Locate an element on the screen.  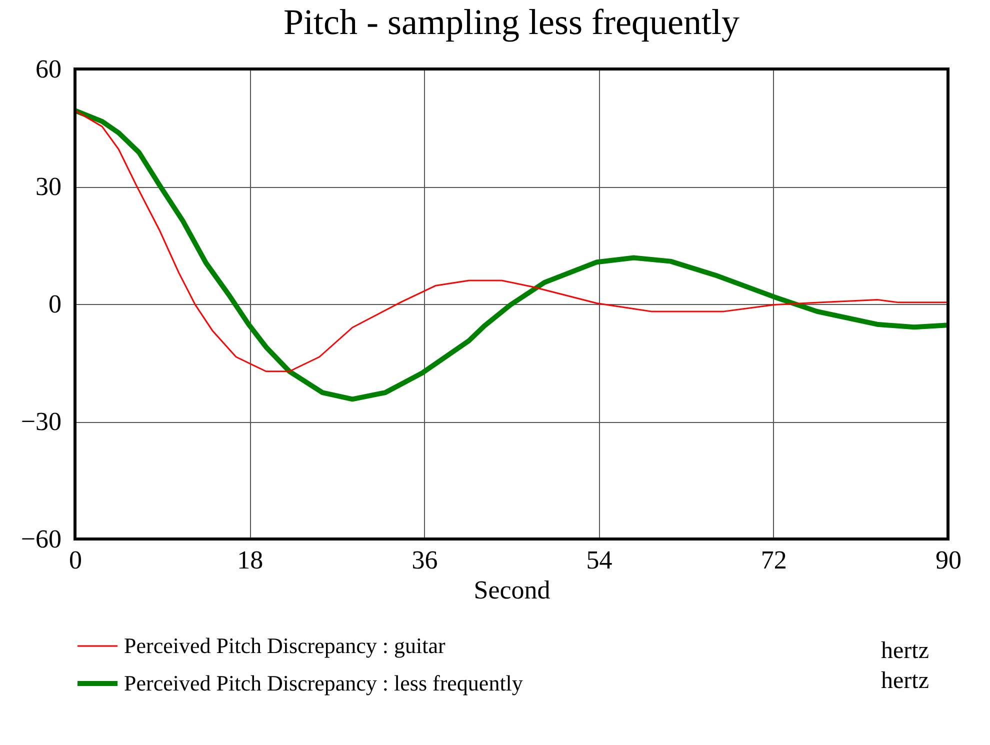
x-tick-label: 54 is located at coordinates (599, 560).